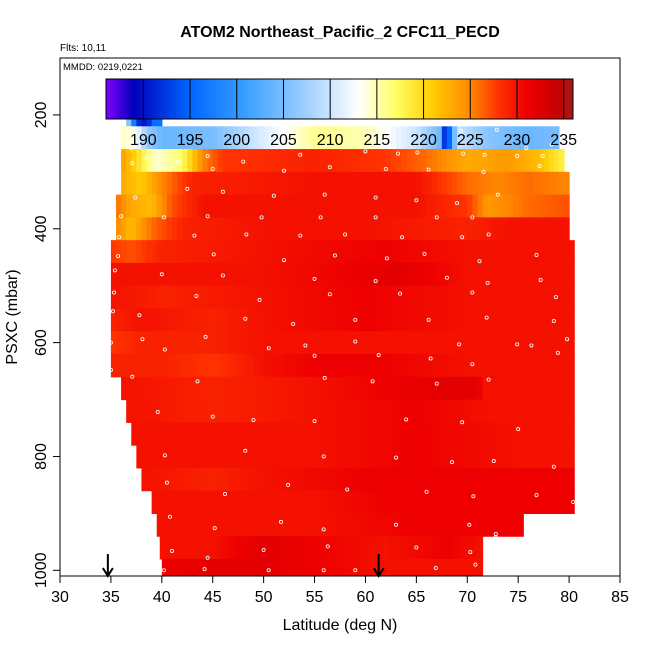  I want to click on y-tick-label: 400, so click(41, 228).